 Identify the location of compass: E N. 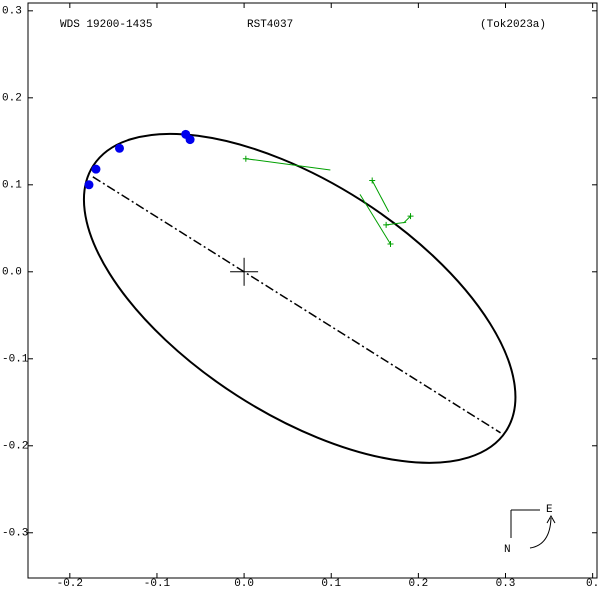
(530, 530).